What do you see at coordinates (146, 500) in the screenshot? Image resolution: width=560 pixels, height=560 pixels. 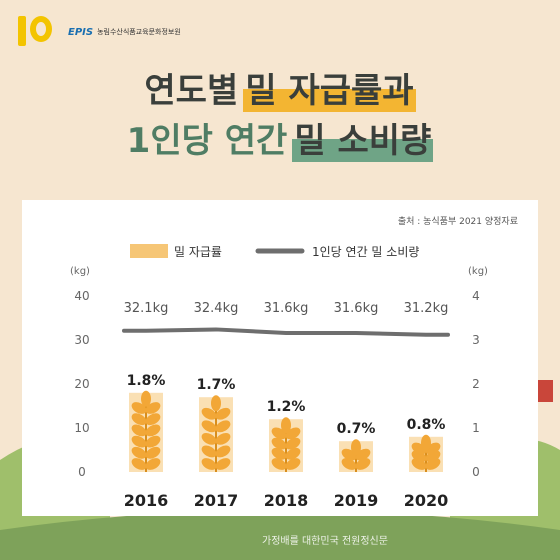 I see `x-axis-category-label: 2016` at bounding box center [146, 500].